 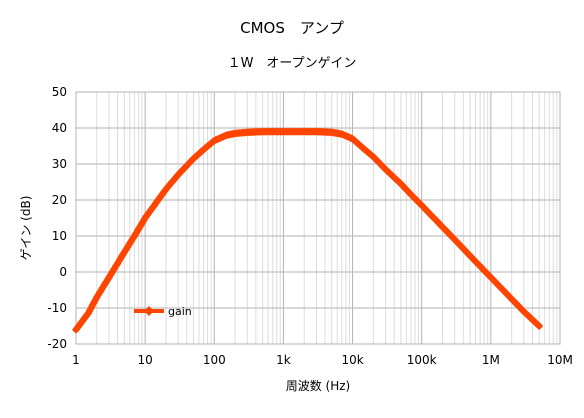 I want to click on x-tick-label: 1, so click(x=76, y=360).